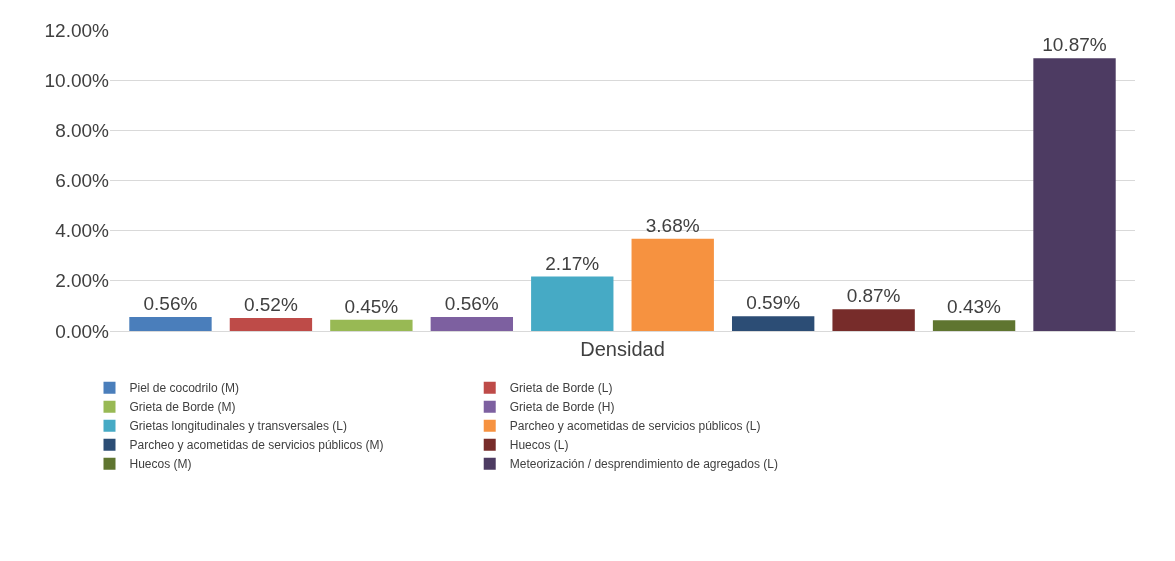  Describe the element at coordinates (773, 303) in the screenshot. I see `data-label: 0.59%` at that location.